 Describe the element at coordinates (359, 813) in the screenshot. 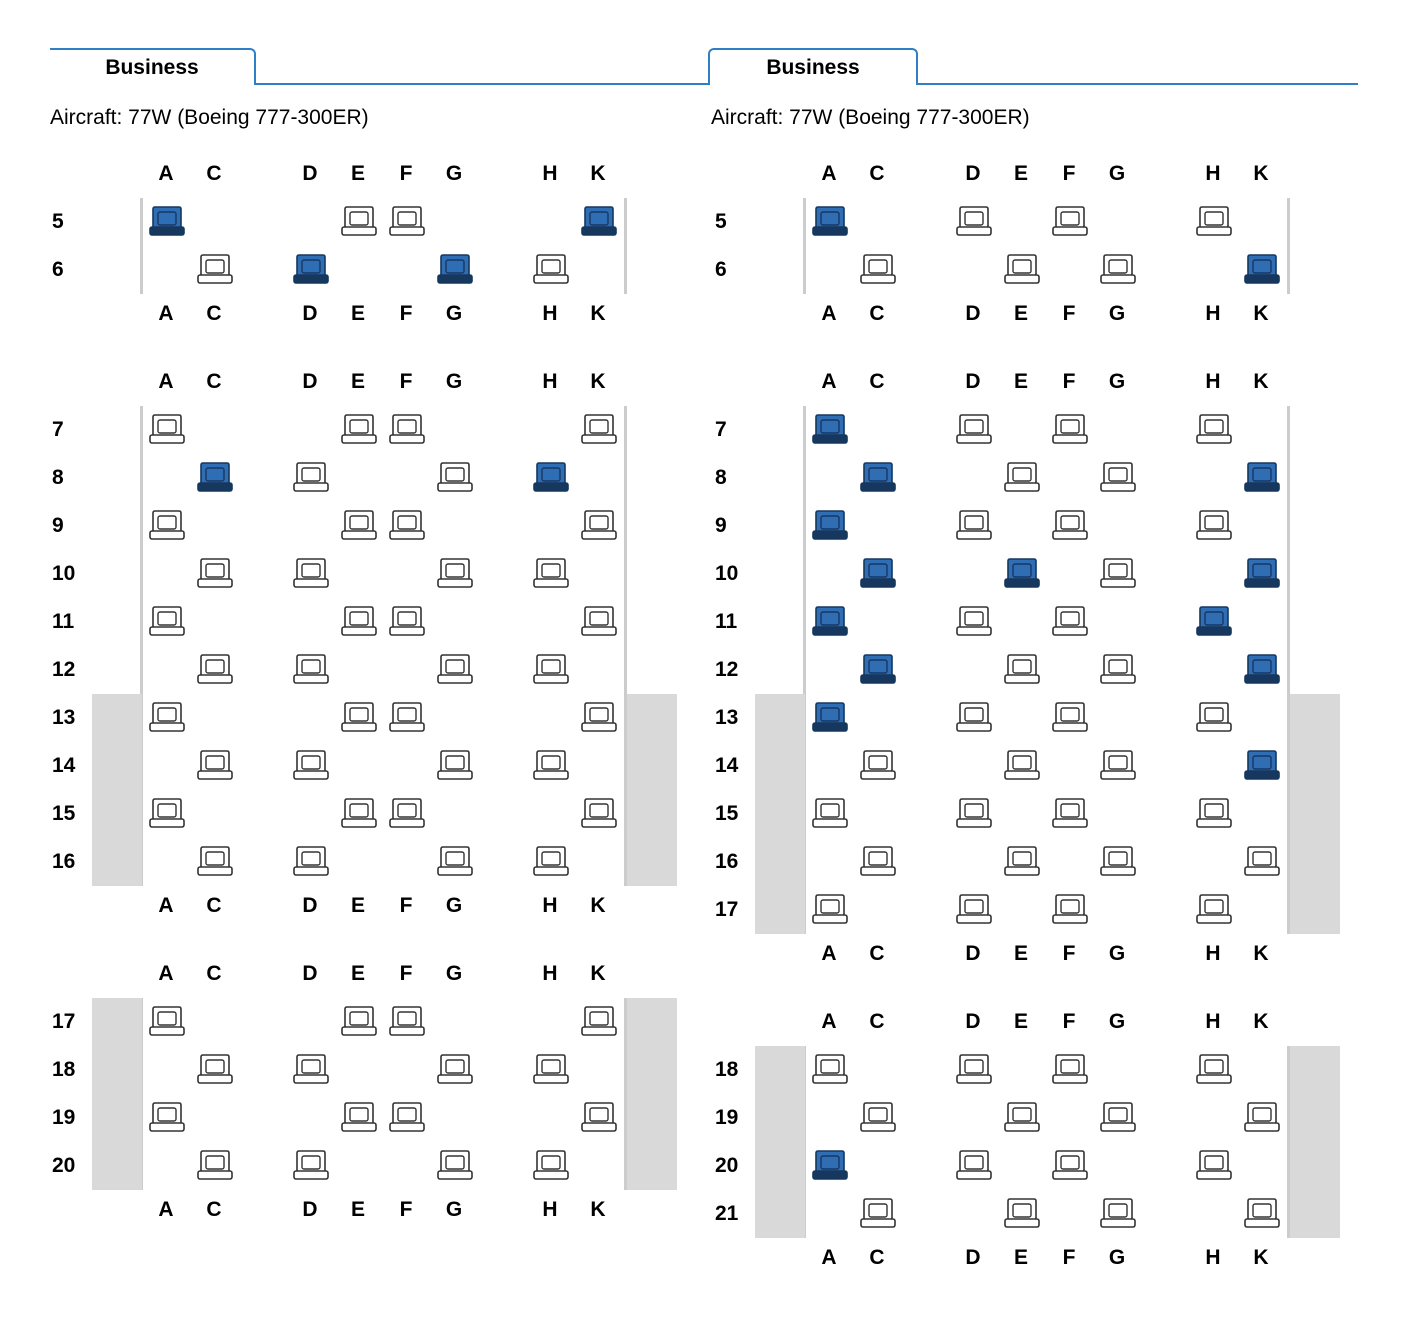

I see `seat-15e-available` at that location.